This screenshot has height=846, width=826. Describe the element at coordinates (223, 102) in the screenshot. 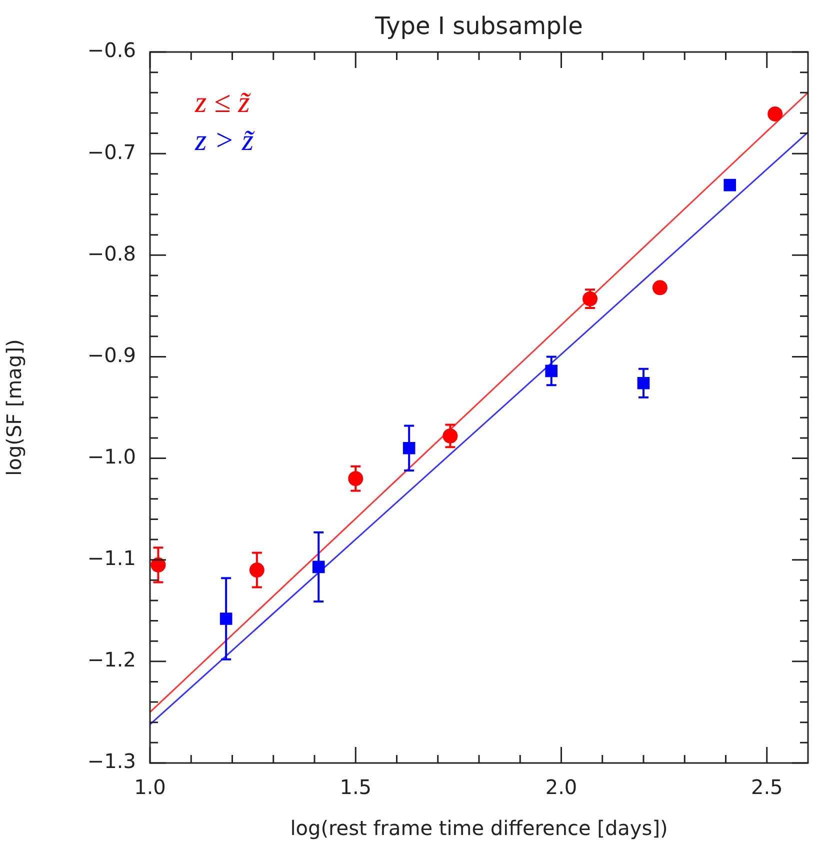

I see `text: z ≤ z̃` at that location.